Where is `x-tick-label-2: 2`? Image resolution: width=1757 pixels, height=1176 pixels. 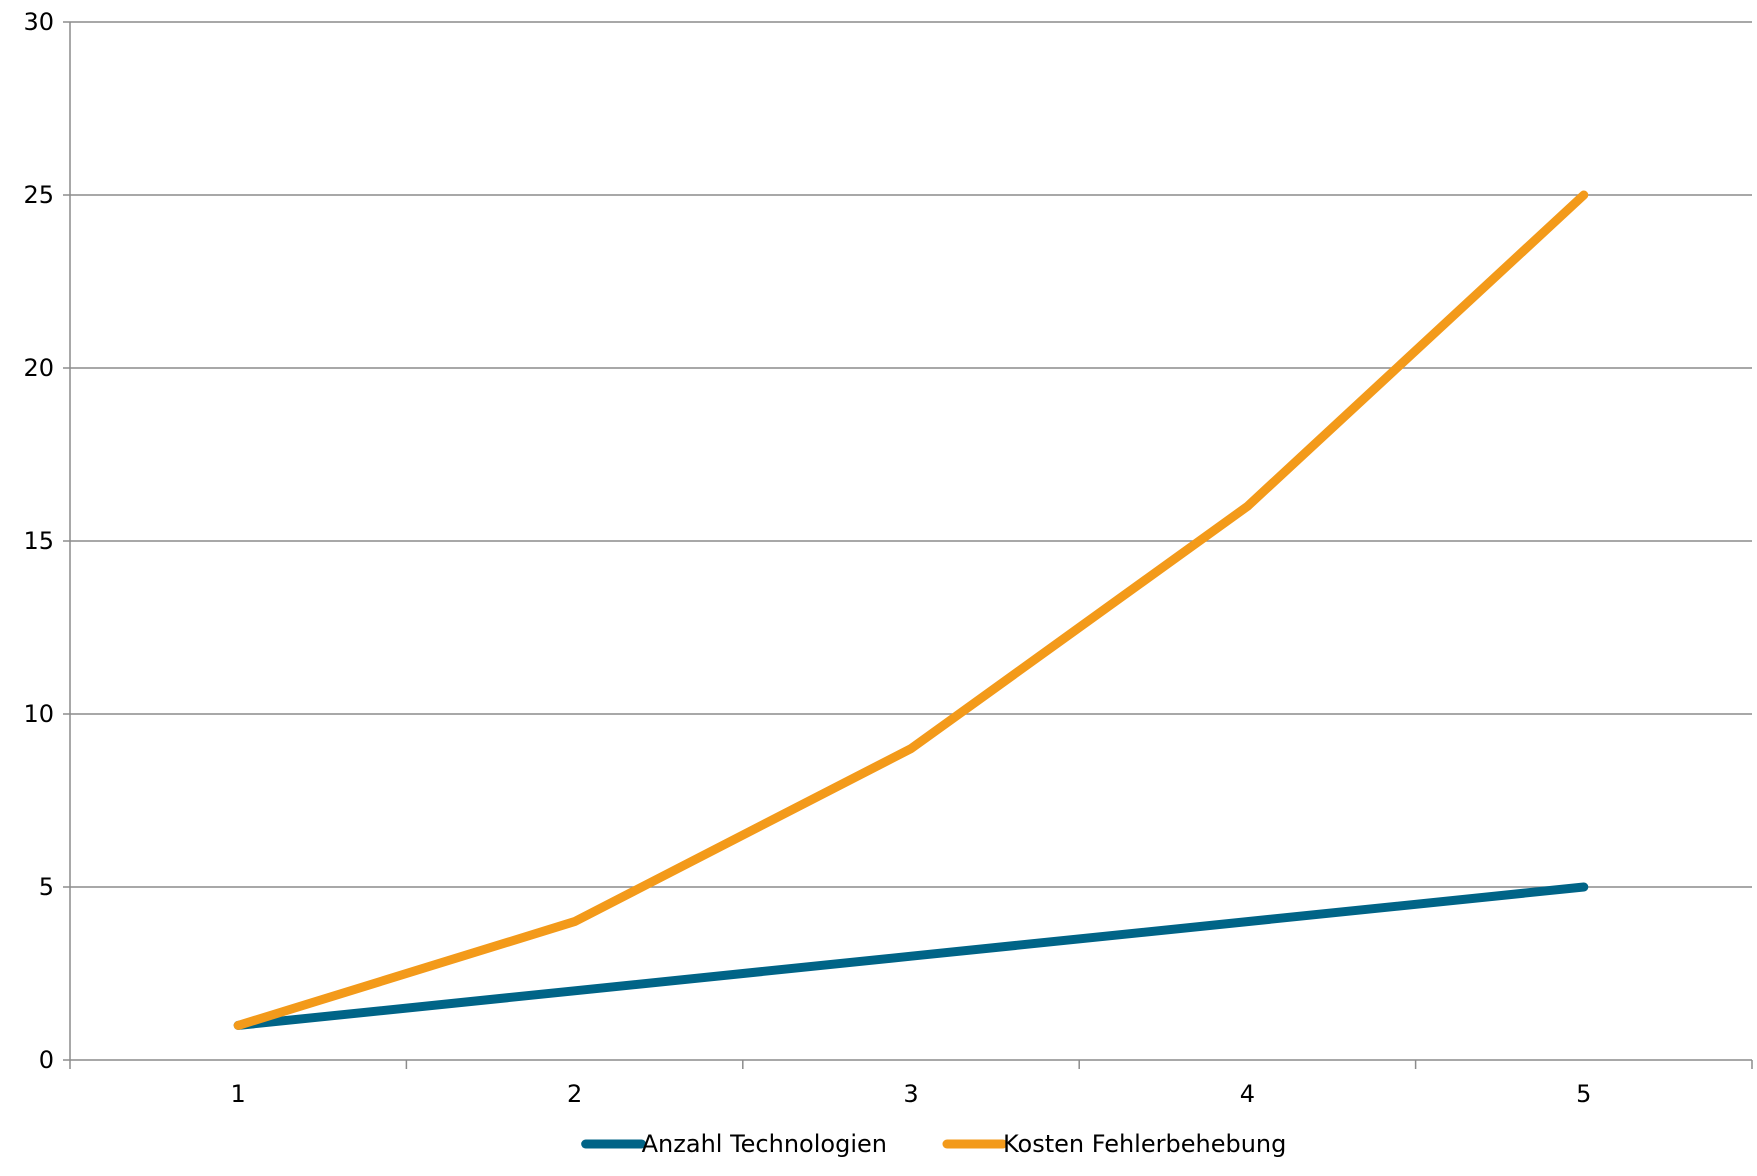
x-tick-label-2: 2 is located at coordinates (574, 1094).